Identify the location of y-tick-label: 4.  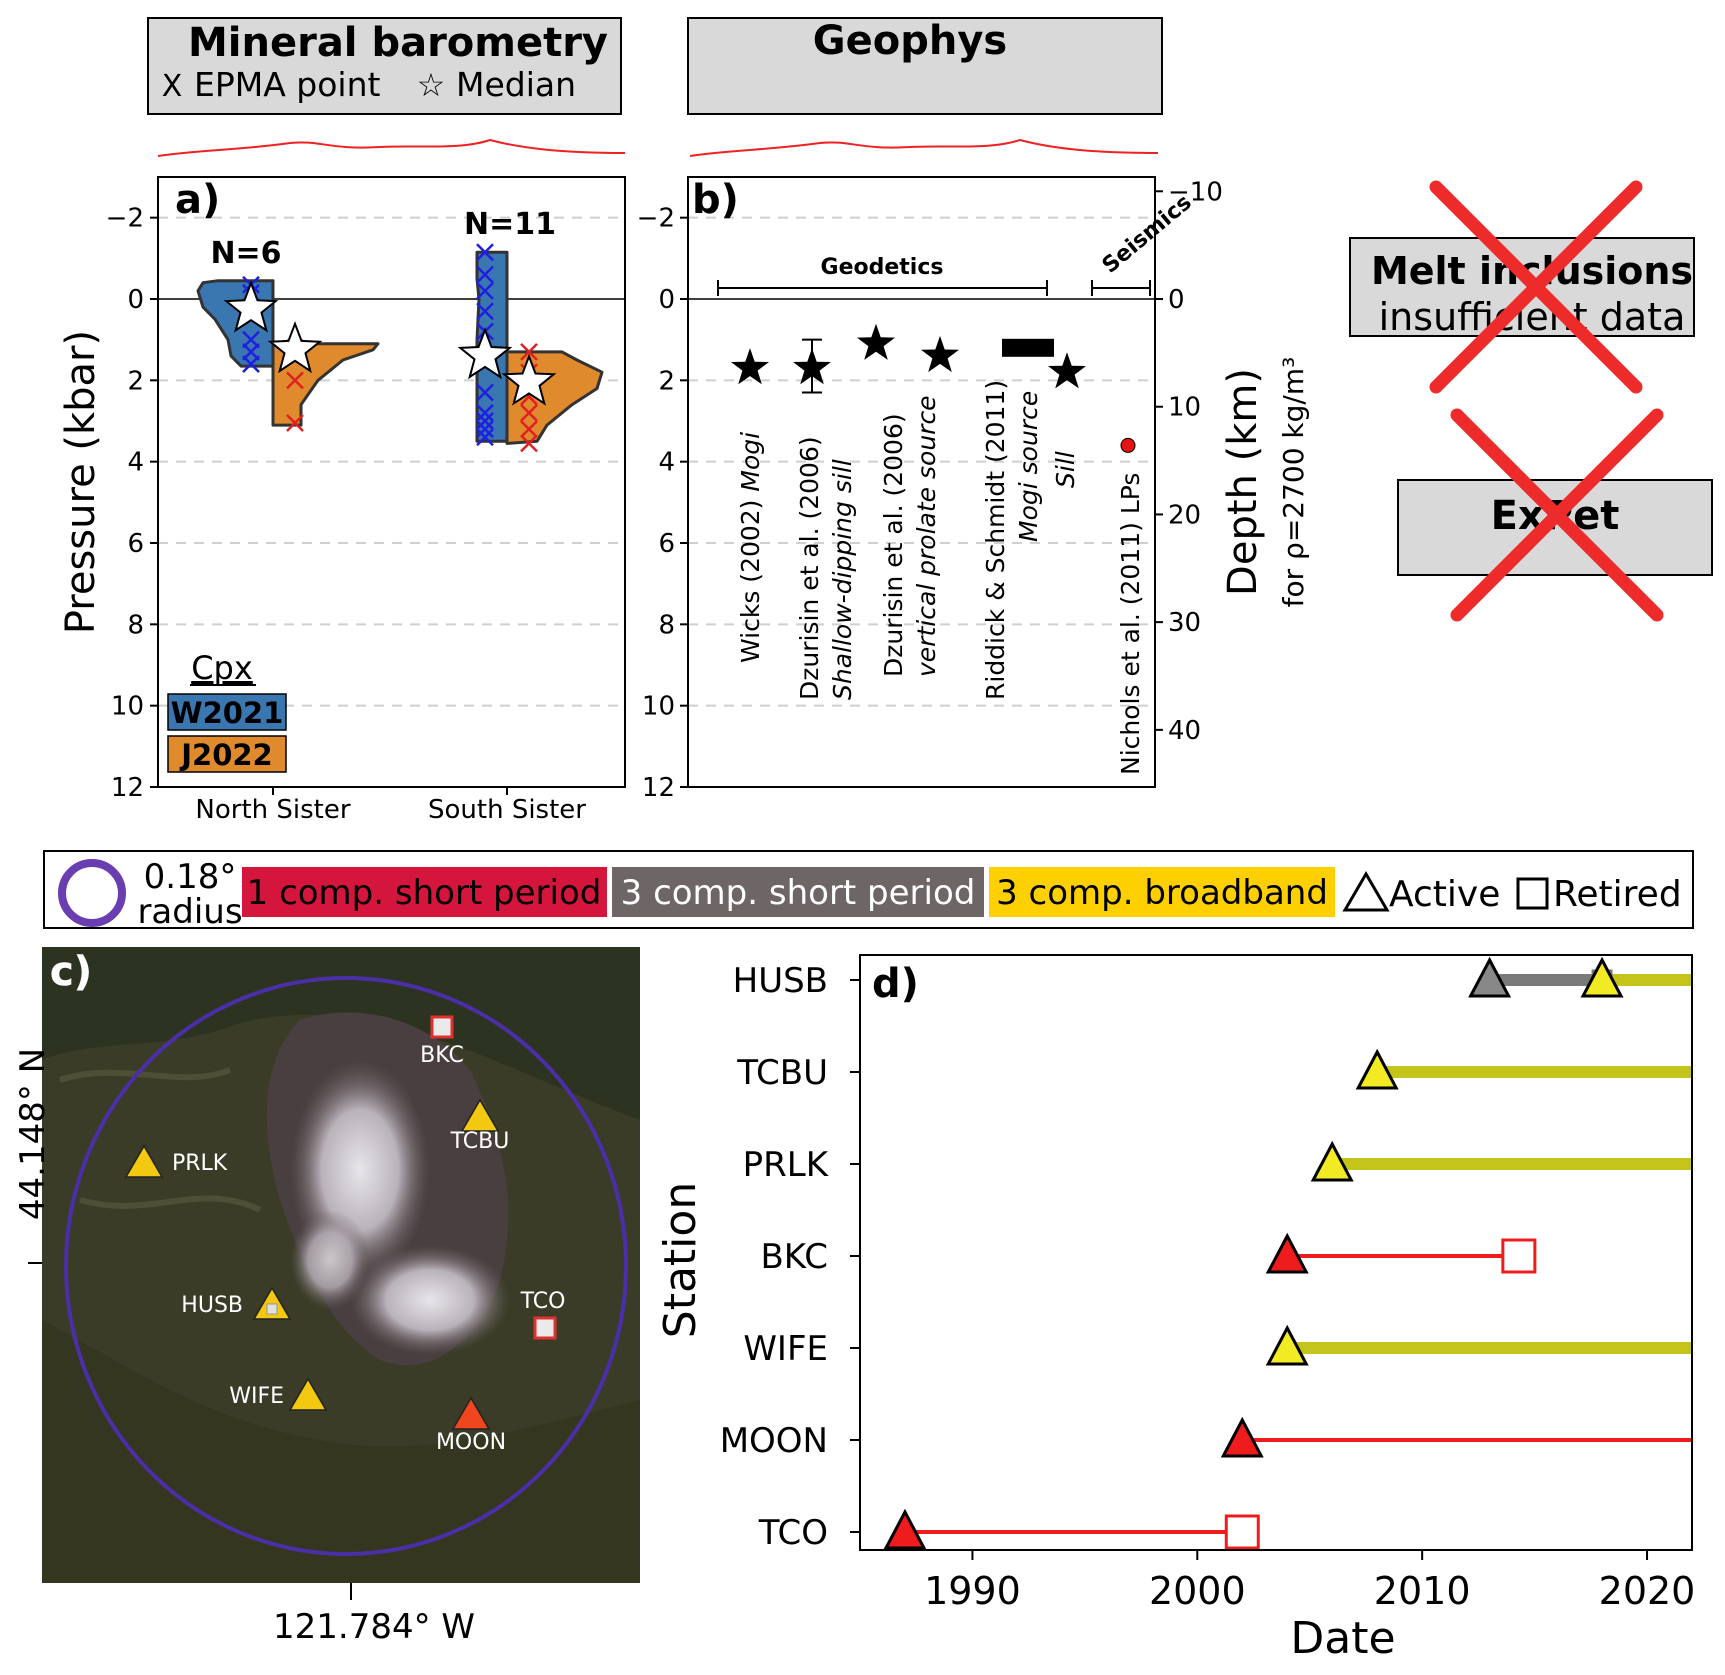
(135, 463).